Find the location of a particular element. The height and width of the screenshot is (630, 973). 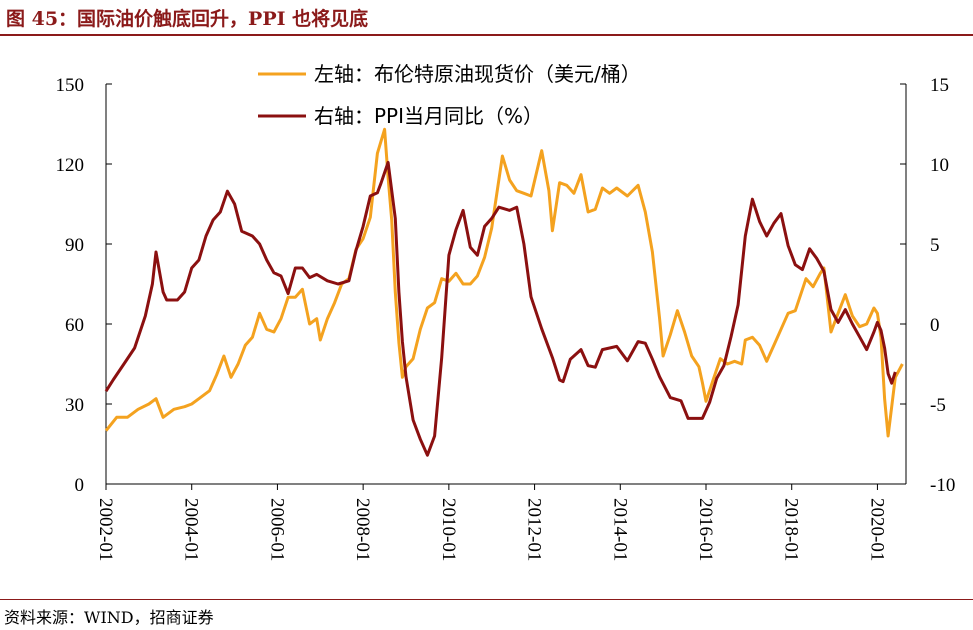

x-tick-label: 2006-01 is located at coordinates (276, 529).